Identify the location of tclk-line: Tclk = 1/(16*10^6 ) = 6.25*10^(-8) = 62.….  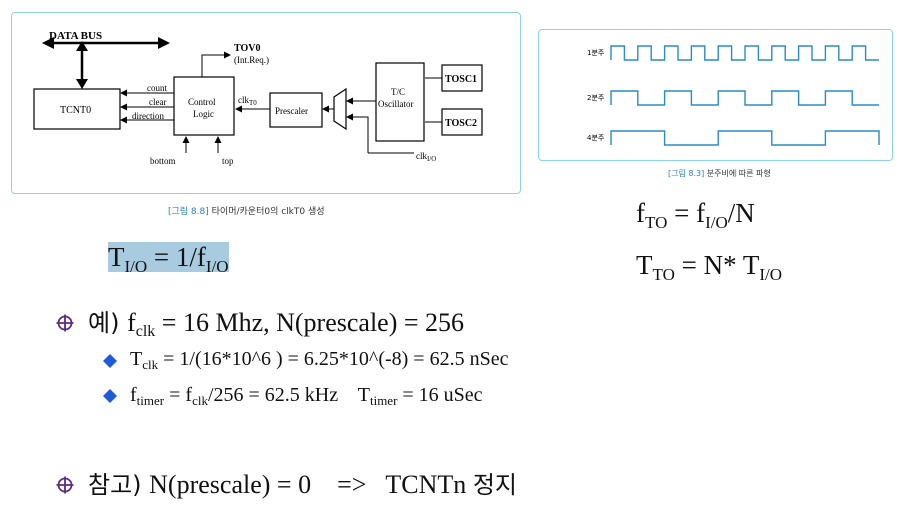
(319, 360).